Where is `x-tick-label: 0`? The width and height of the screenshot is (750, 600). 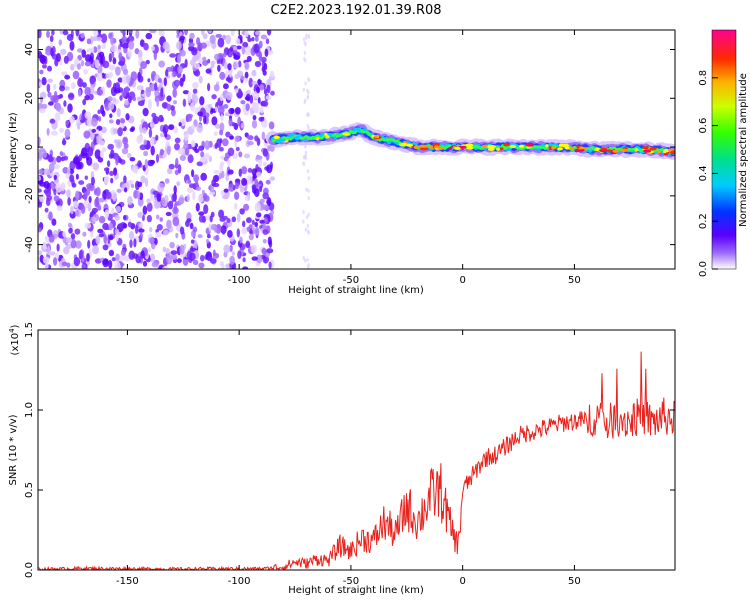
x-tick-label: 0 is located at coordinates (462, 280).